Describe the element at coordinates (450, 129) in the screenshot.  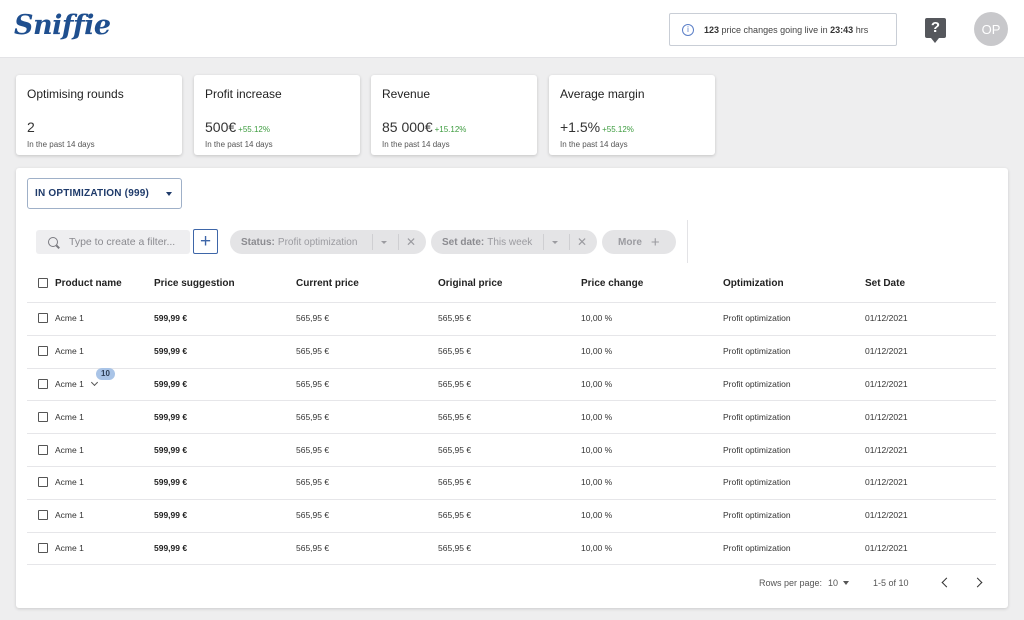
I see `kpi-delta: +15.12%` at that location.